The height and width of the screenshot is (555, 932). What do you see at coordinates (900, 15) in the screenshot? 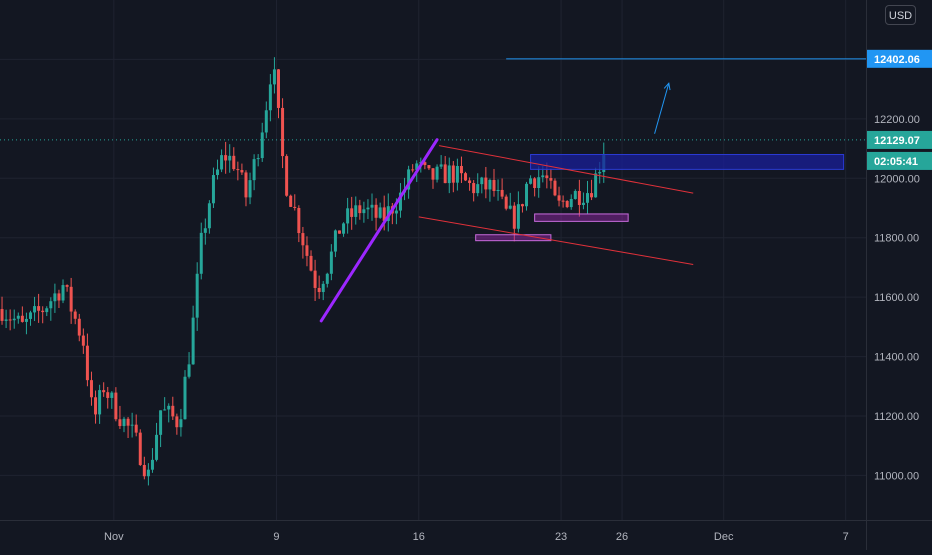
I see `currency-button: USD` at bounding box center [900, 15].